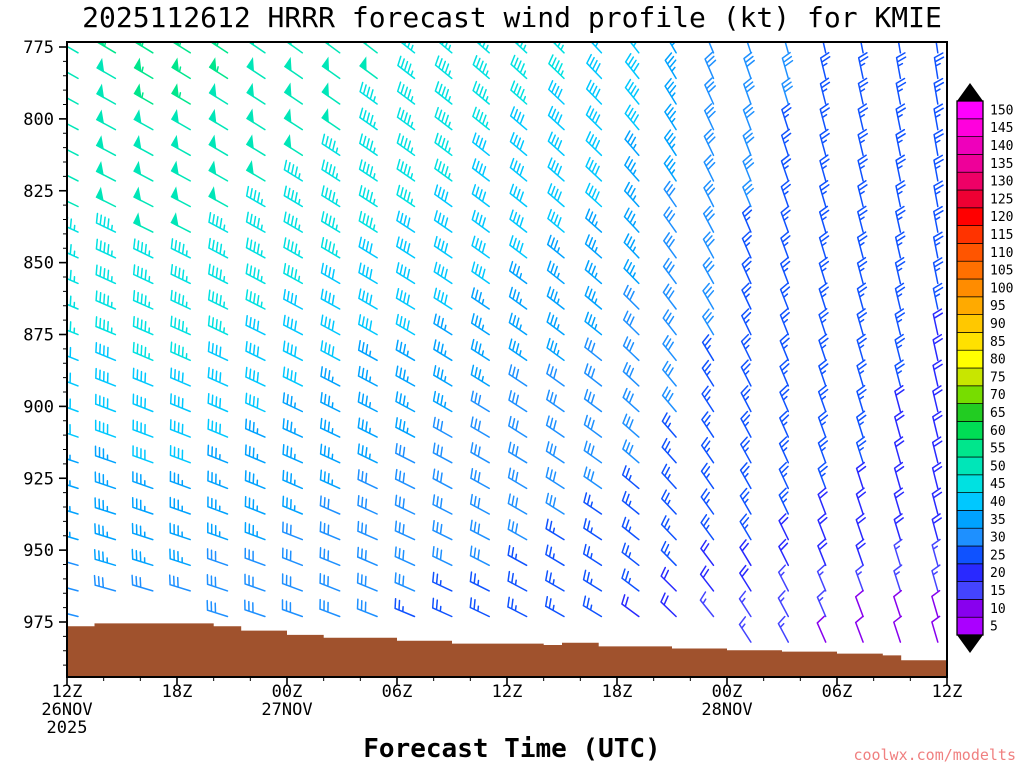  Describe the element at coordinates (727, 692) in the screenshot. I see `x-tick-label: 00Z` at that location.